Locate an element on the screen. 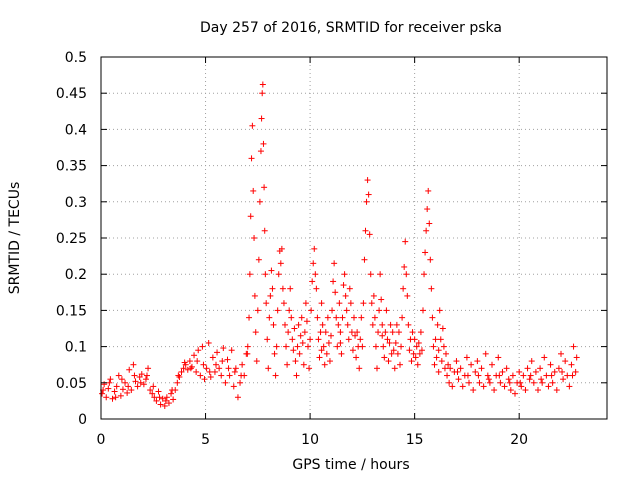  x-tick-label: 10 is located at coordinates (310, 440).